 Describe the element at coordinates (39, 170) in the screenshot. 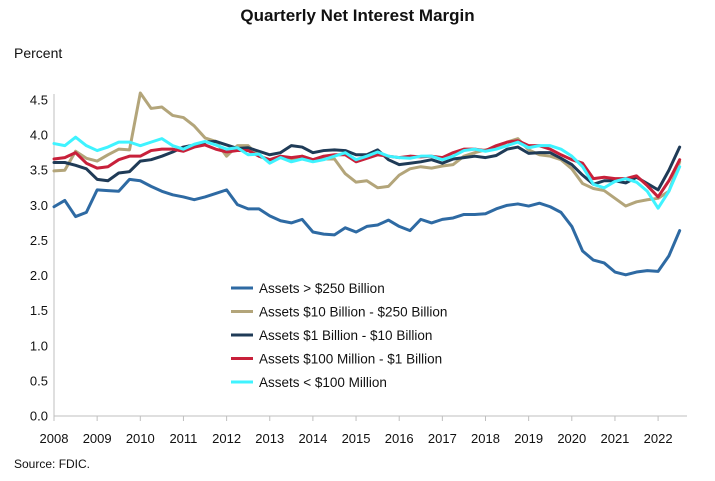

I see `y-tick-label: 3.5` at that location.